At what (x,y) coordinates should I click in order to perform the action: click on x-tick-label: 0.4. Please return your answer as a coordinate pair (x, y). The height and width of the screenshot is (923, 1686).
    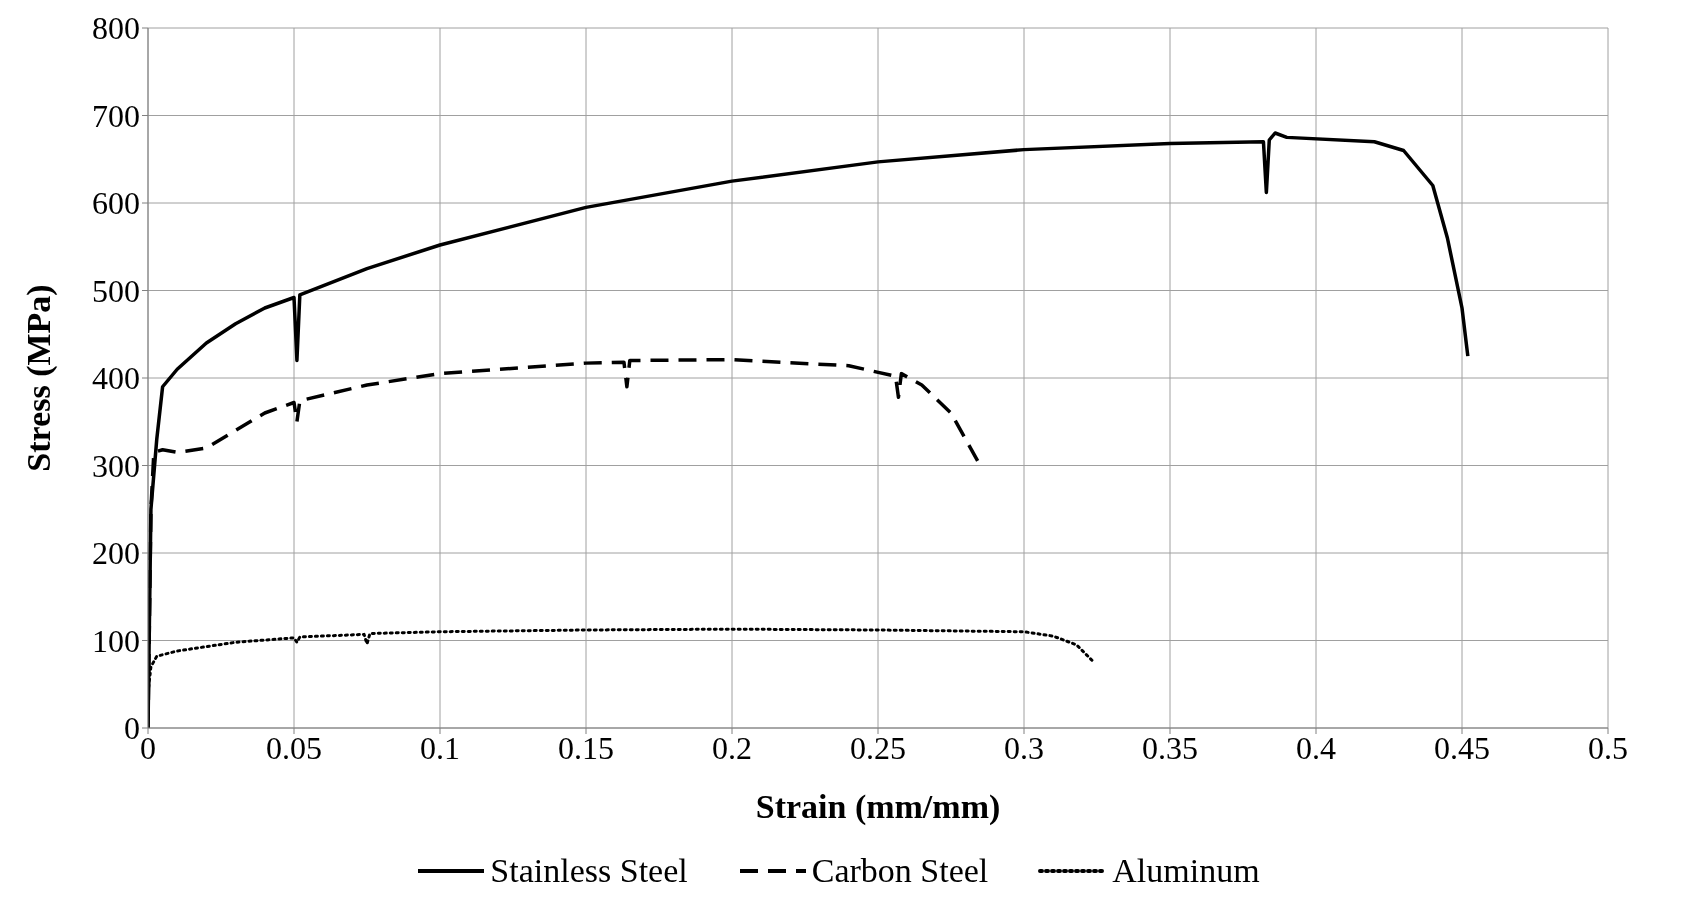
    Looking at the image, I should click on (1316, 747).